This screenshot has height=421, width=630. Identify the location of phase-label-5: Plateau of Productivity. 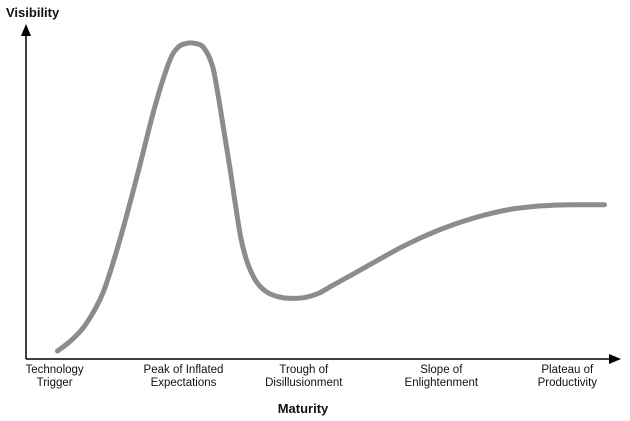
(568, 376).